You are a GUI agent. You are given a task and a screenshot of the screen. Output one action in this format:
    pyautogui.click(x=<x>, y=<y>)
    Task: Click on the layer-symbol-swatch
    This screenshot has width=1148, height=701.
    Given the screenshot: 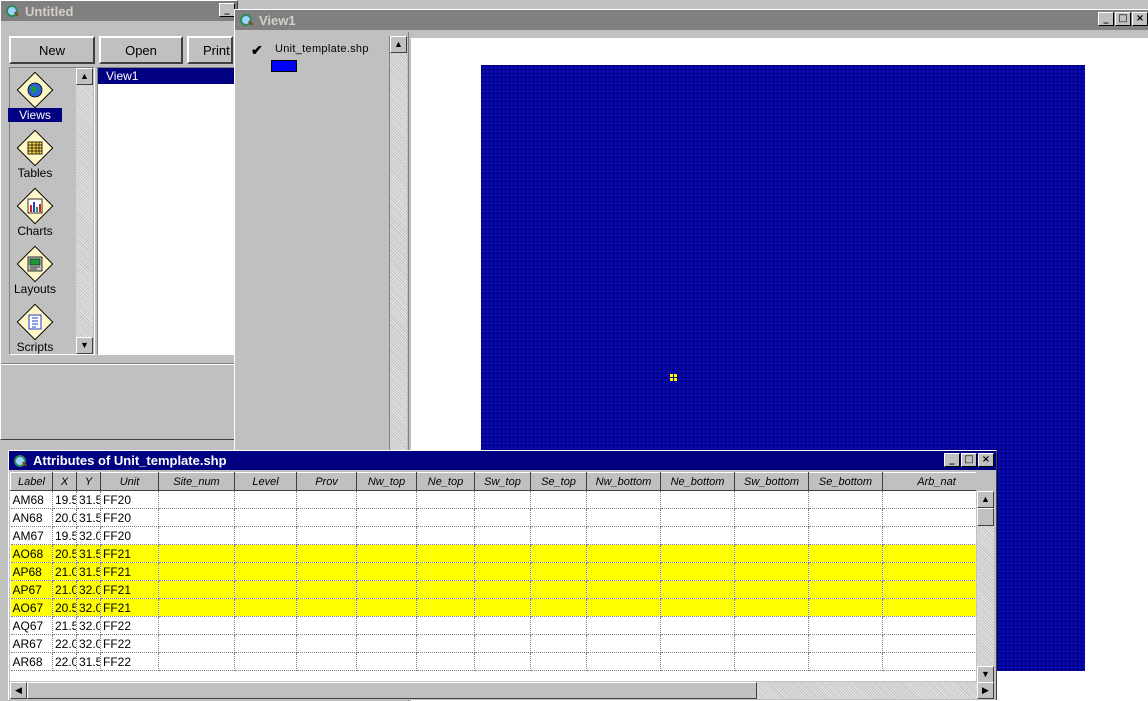 What is the action you would take?
    pyautogui.click(x=284, y=66)
    